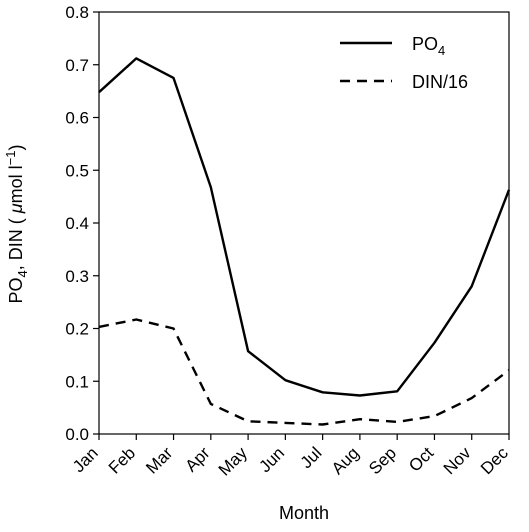  What do you see at coordinates (421, 459) in the screenshot?
I see `x-tick-label: Oct` at bounding box center [421, 459].